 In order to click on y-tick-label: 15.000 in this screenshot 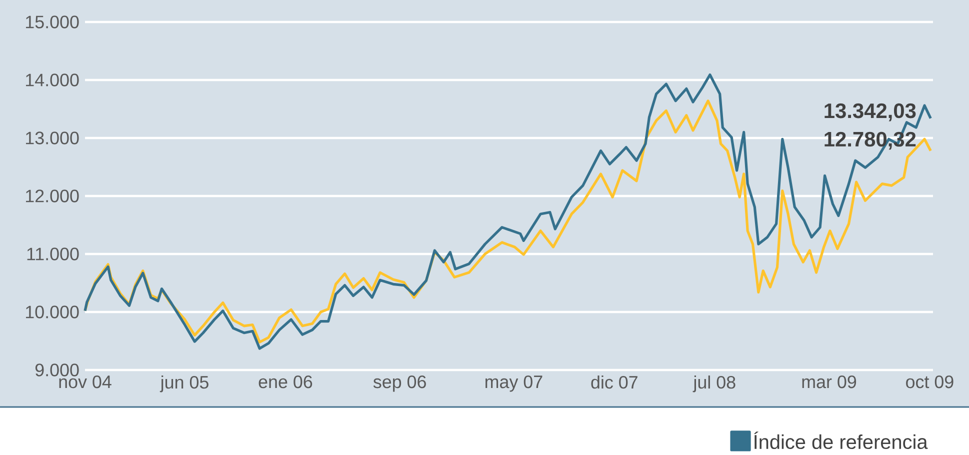, I will do `click(52, 22)`.